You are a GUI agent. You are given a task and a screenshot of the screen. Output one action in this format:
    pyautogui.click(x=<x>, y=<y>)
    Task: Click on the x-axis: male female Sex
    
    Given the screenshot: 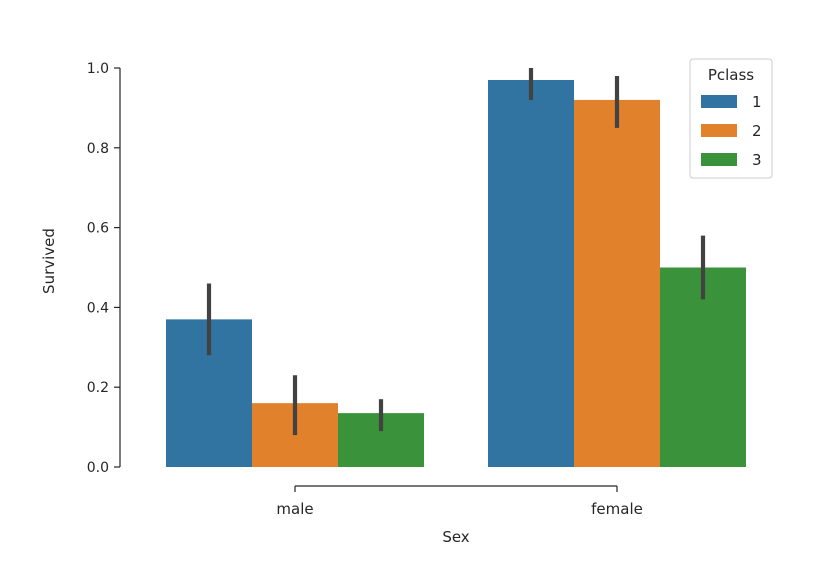 What is the action you would take?
    pyautogui.click(x=459, y=515)
    